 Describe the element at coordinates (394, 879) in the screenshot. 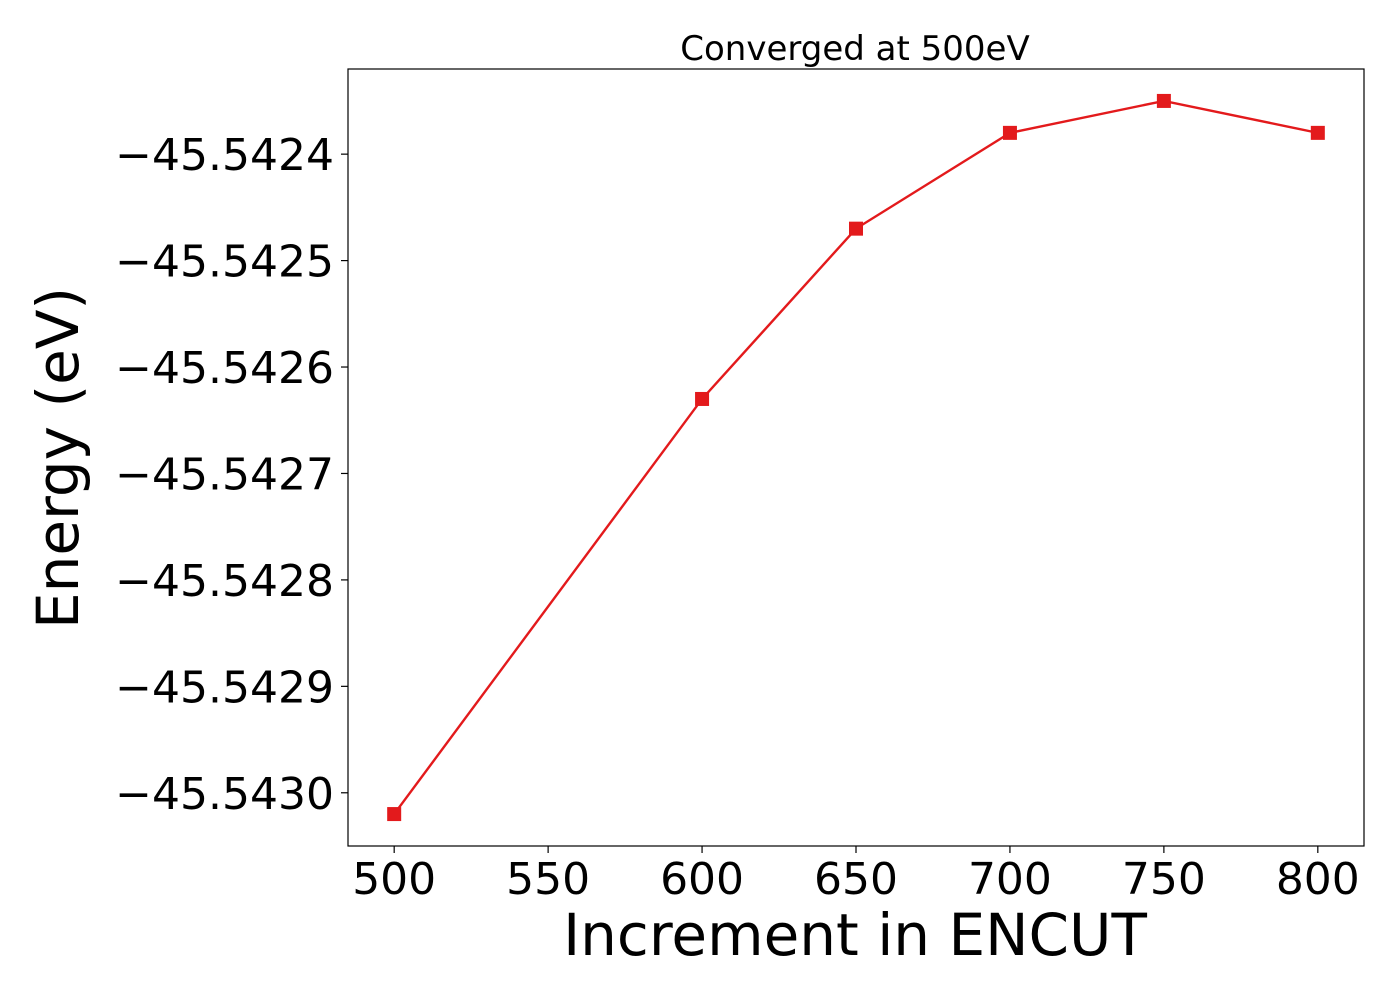

I see `x-tick-label: 500` at that location.